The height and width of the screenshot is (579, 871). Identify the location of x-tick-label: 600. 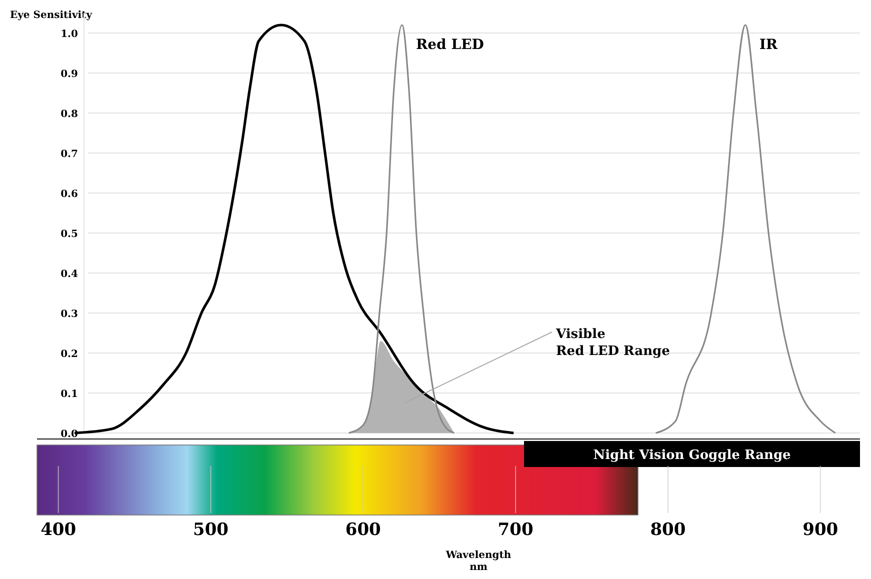
(363, 530).